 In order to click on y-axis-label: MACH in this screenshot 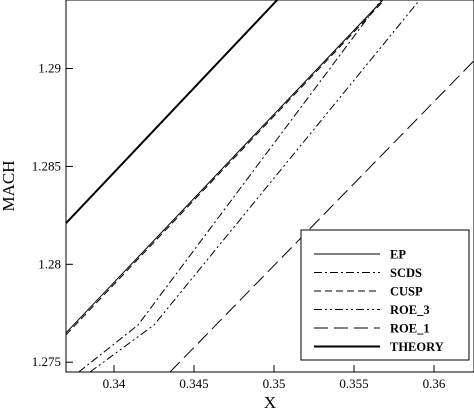, I will do `click(9, 185)`.